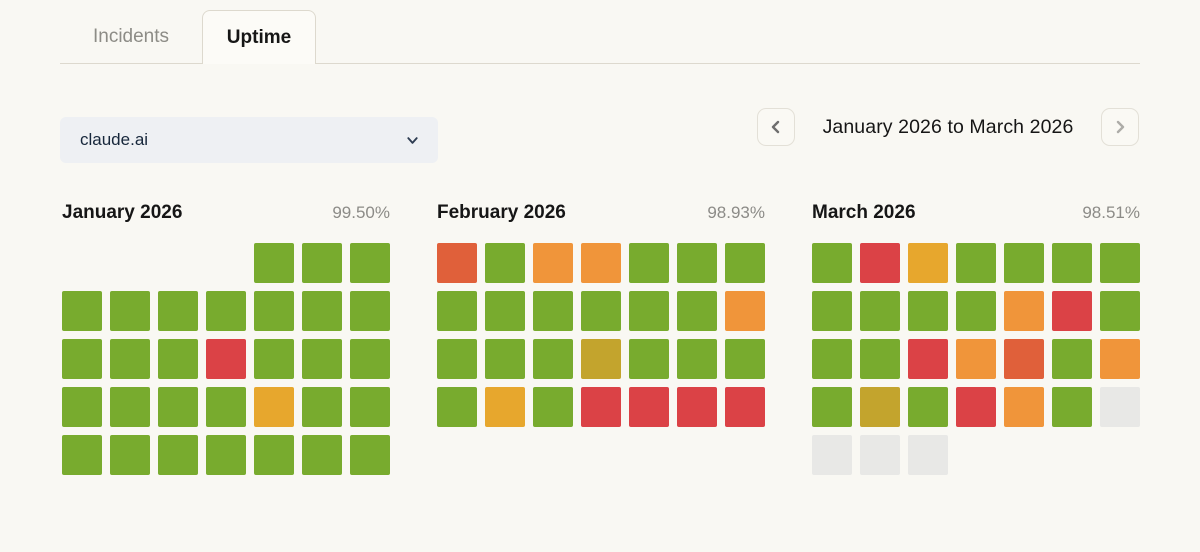 This screenshot has width=1200, height=552. I want to click on chevron-left-icon, so click(776, 127).